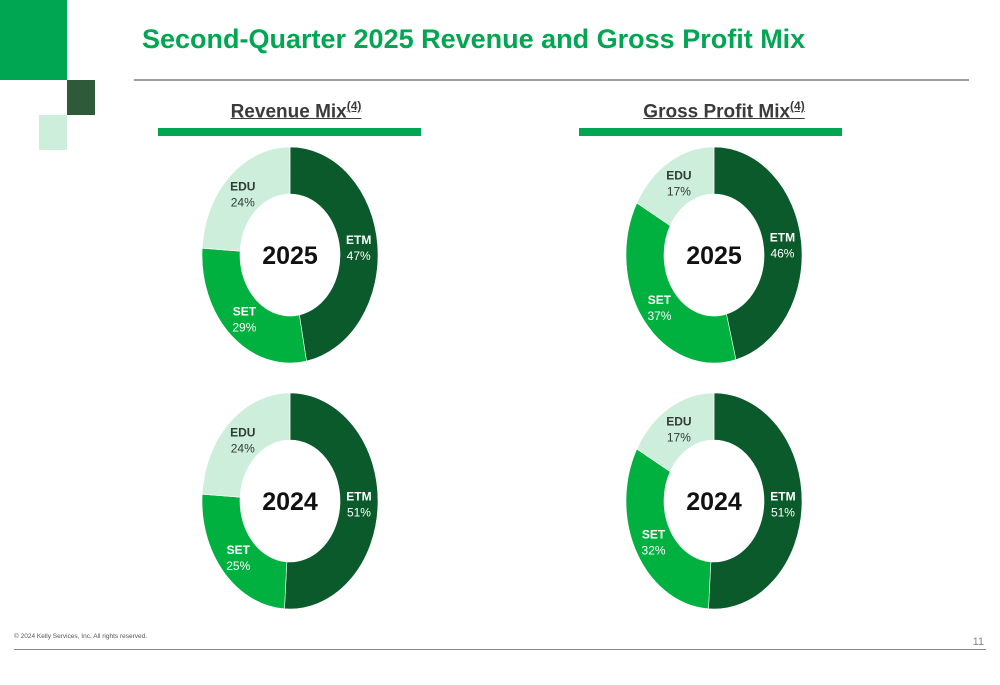 This screenshot has height=685, width=1000. I want to click on donut-chart-gross-profit-2024: ETM 51% SET 32% EDU 17% 2024, so click(714, 501).